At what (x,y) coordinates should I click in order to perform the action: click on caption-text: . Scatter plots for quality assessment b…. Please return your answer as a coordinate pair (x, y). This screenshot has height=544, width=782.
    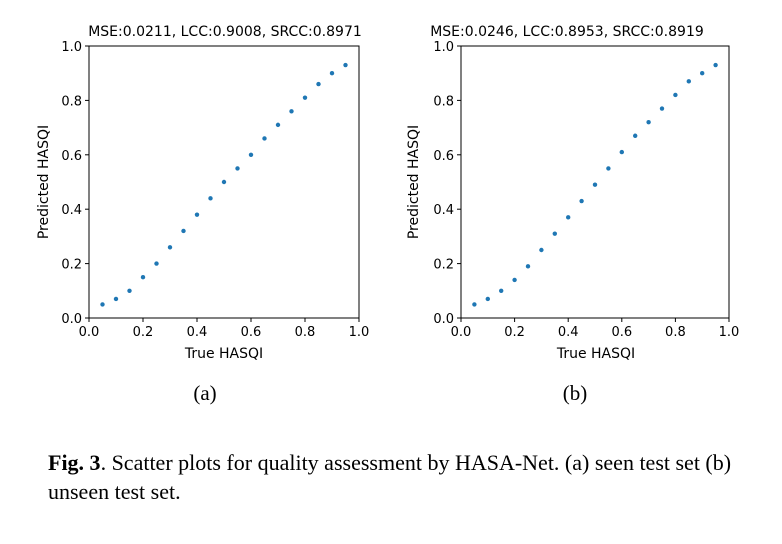
    Looking at the image, I should click on (390, 477).